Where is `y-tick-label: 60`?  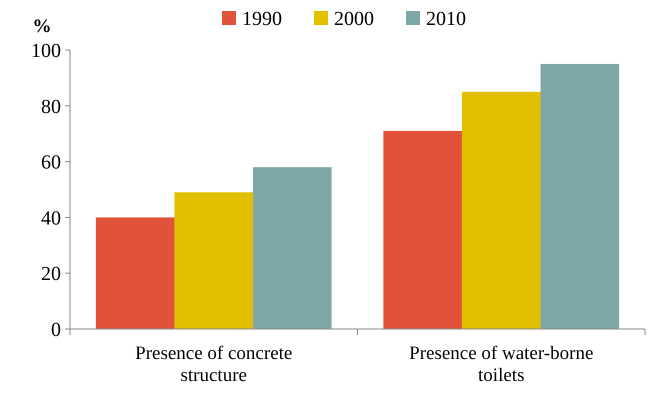 y-tick-label: 60 is located at coordinates (51, 163).